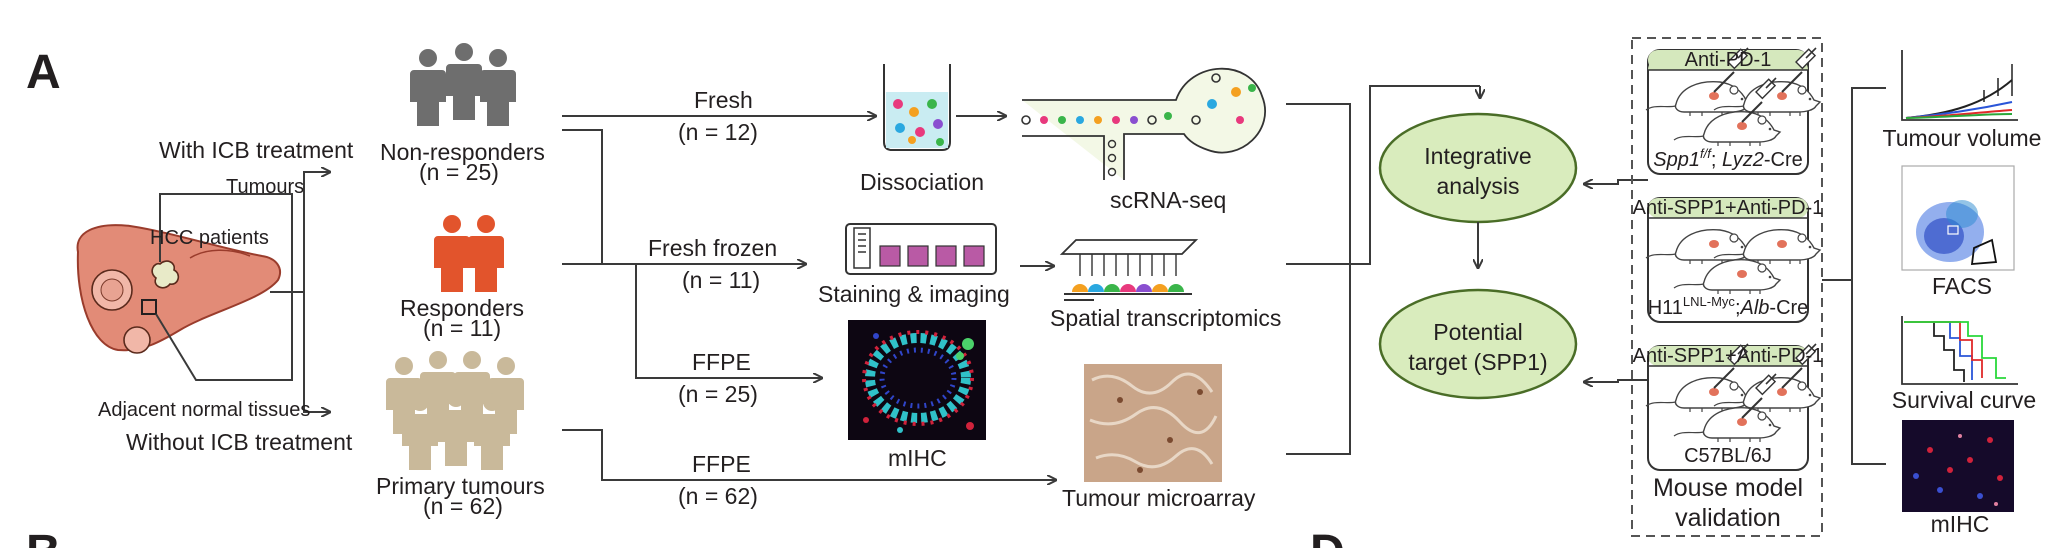 The image size is (2058, 548). Describe the element at coordinates (1727, 158) in the screenshot. I see `mouse-box-1-genotype: Spp1f/f; Lyz2-Cre` at that location.